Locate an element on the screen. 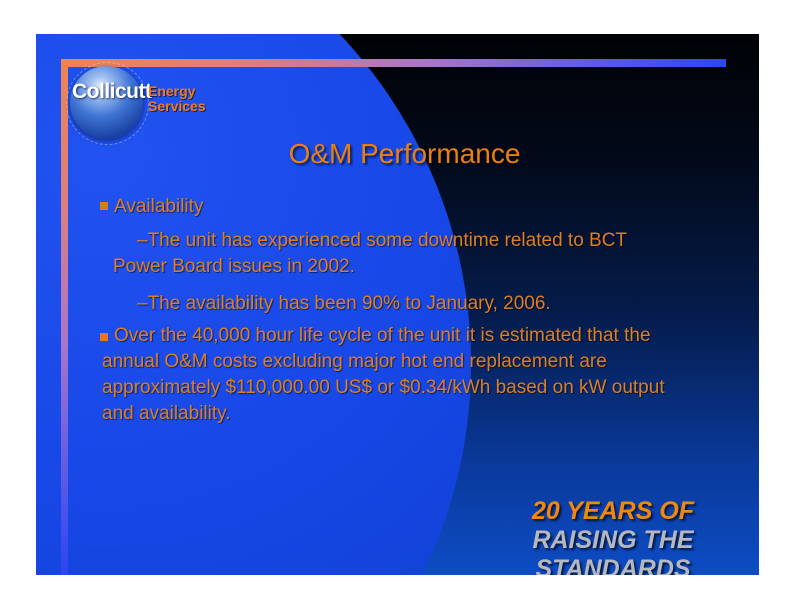  bullet-availability: Availability is located at coordinates (159, 206).